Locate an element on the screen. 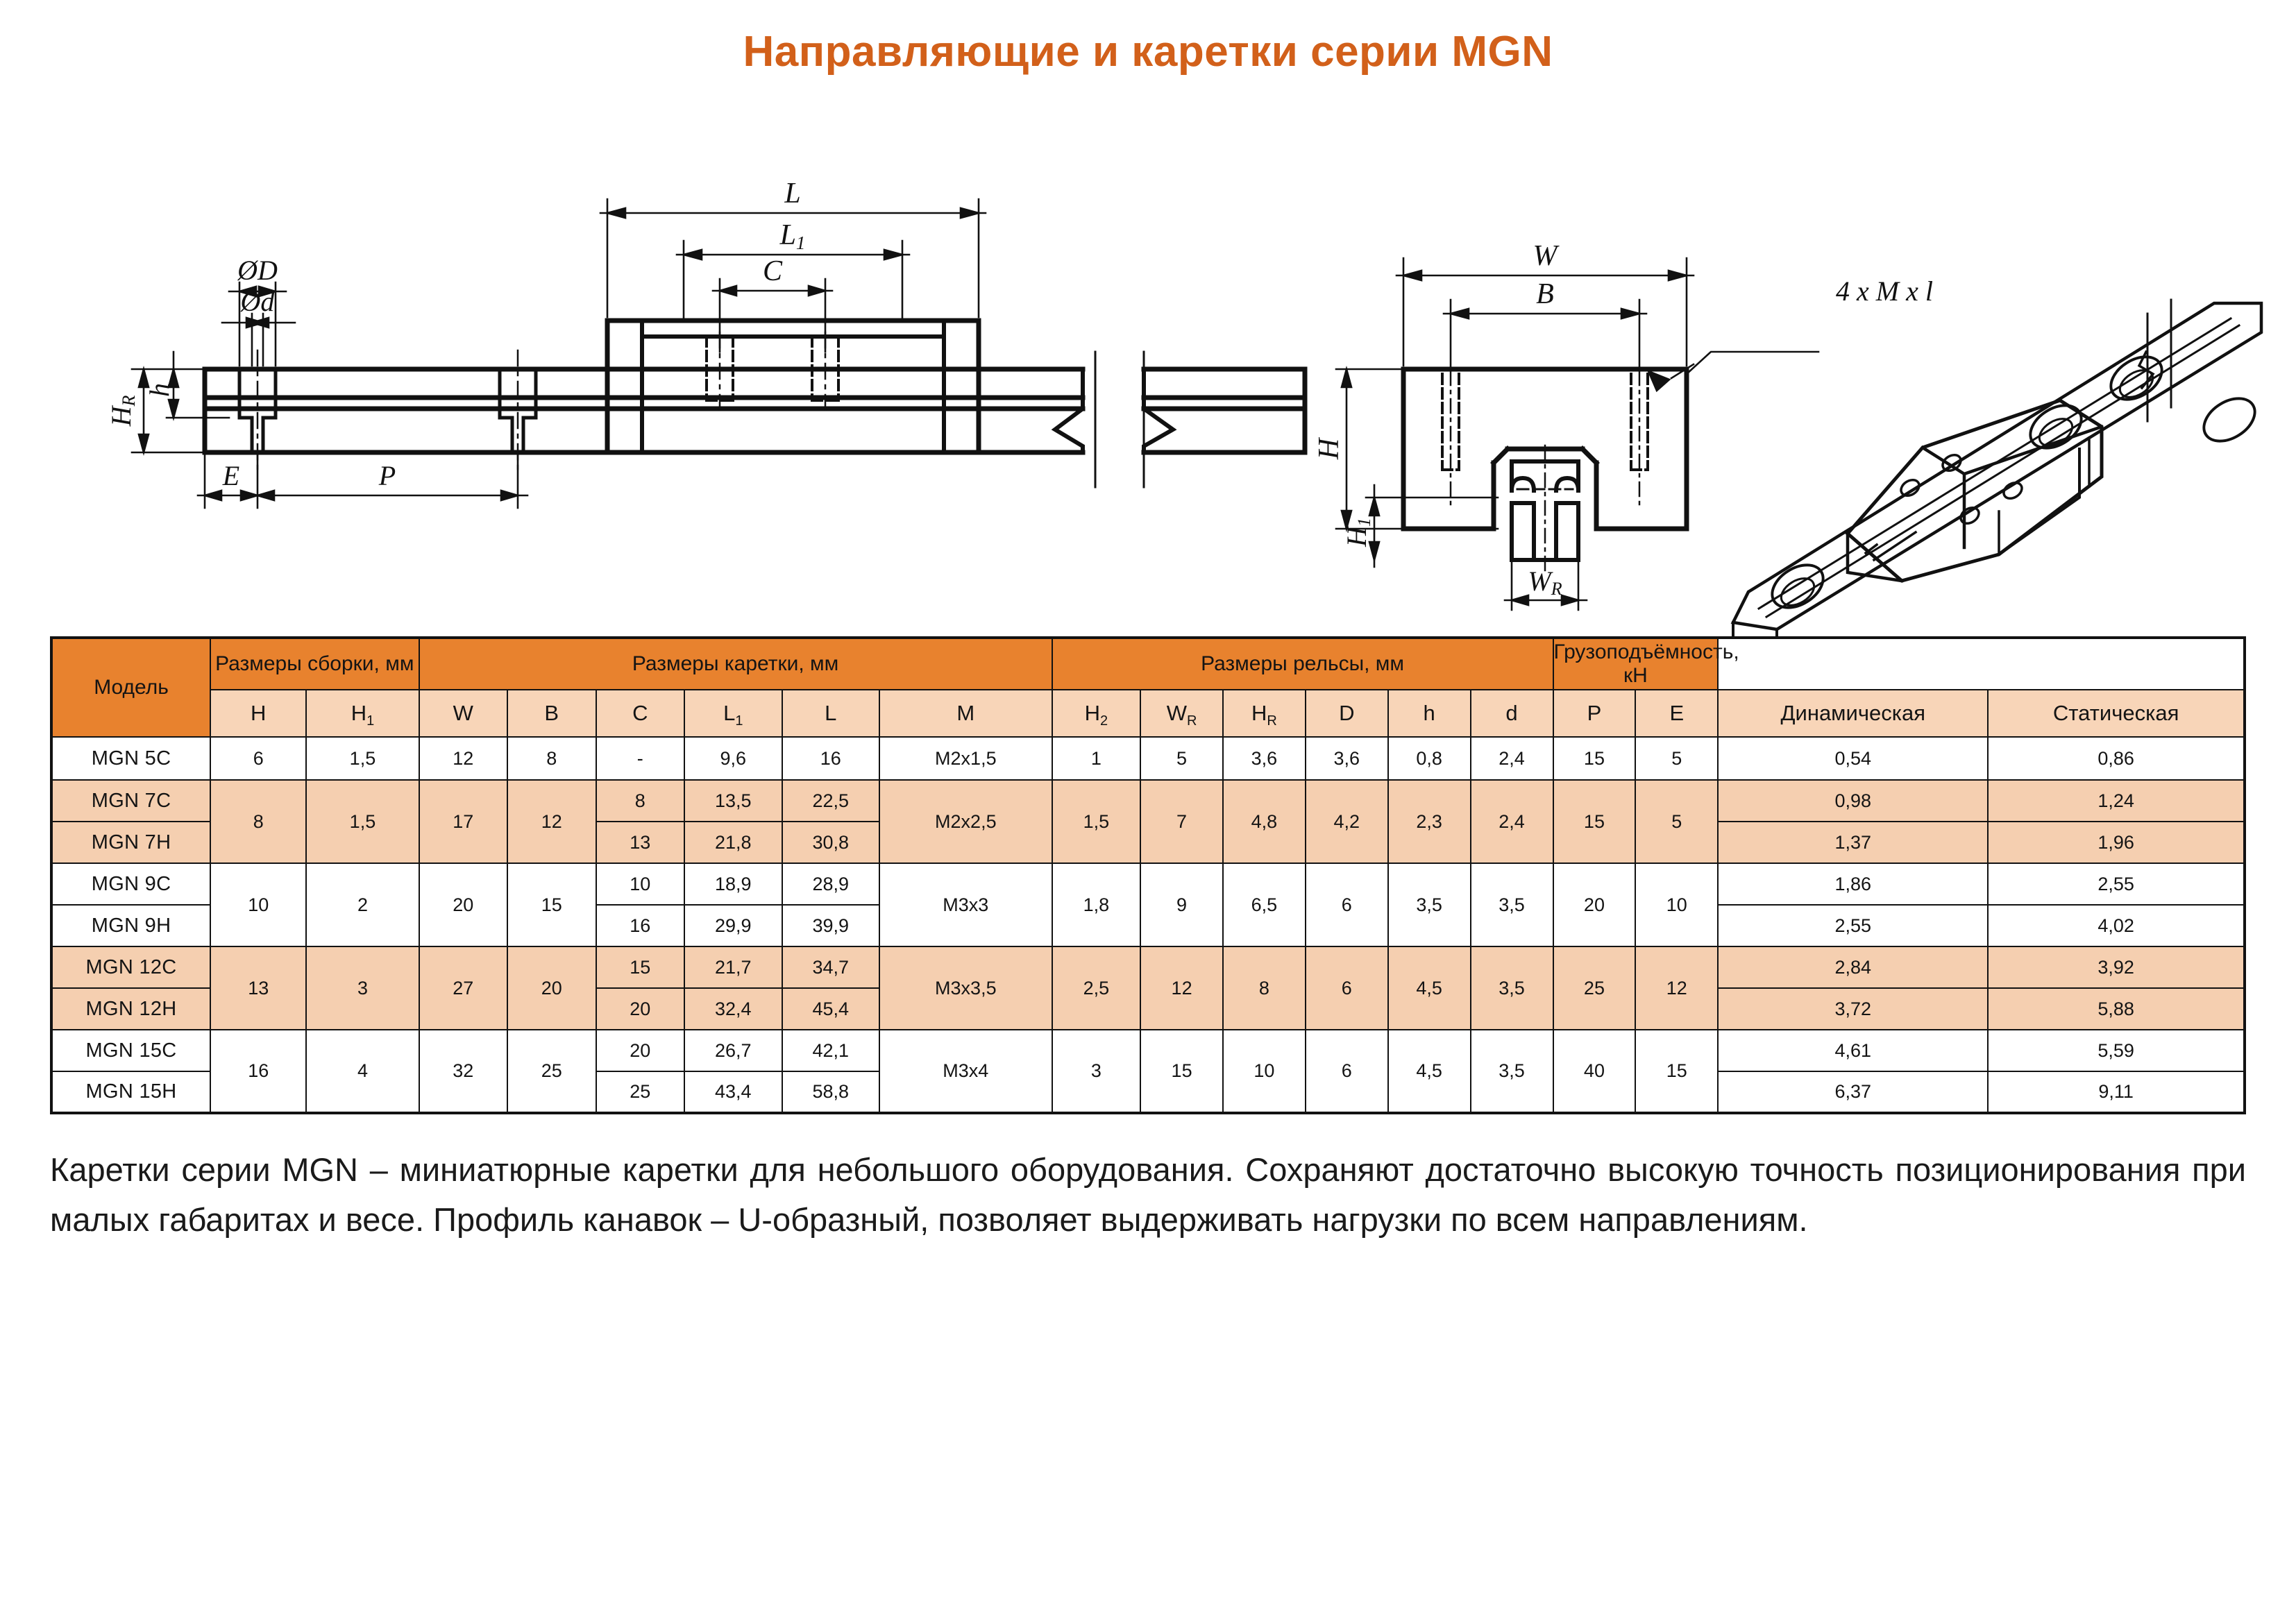 This screenshot has width=2296, height=1623. cell-B: 8 is located at coordinates (552, 758).